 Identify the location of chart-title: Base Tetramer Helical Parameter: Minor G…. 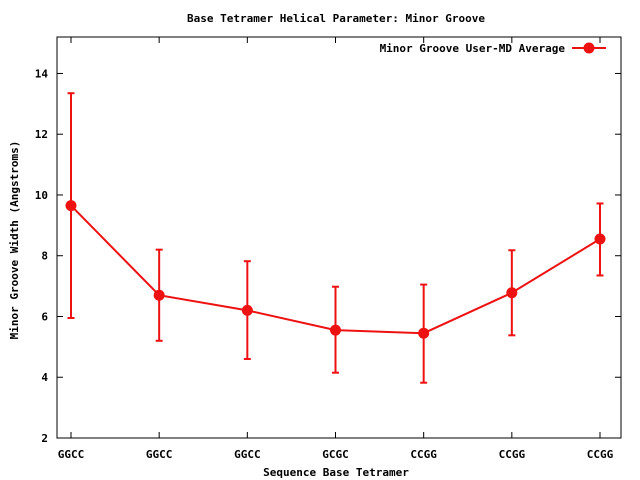
(336, 18).